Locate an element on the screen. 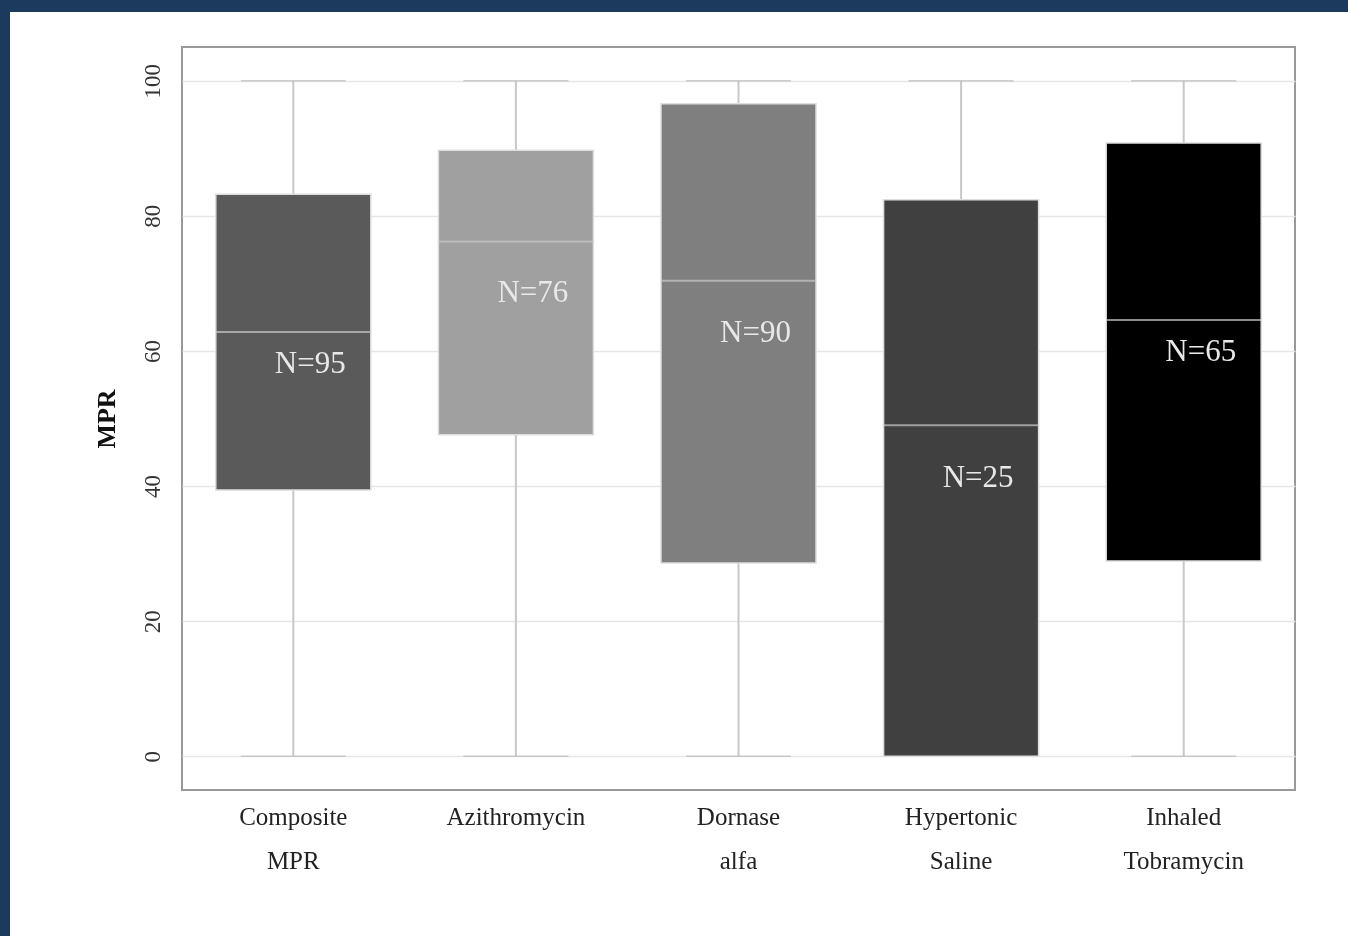 The height and width of the screenshot is (936, 1348). x-tick-label: Azithromycin is located at coordinates (516, 816).